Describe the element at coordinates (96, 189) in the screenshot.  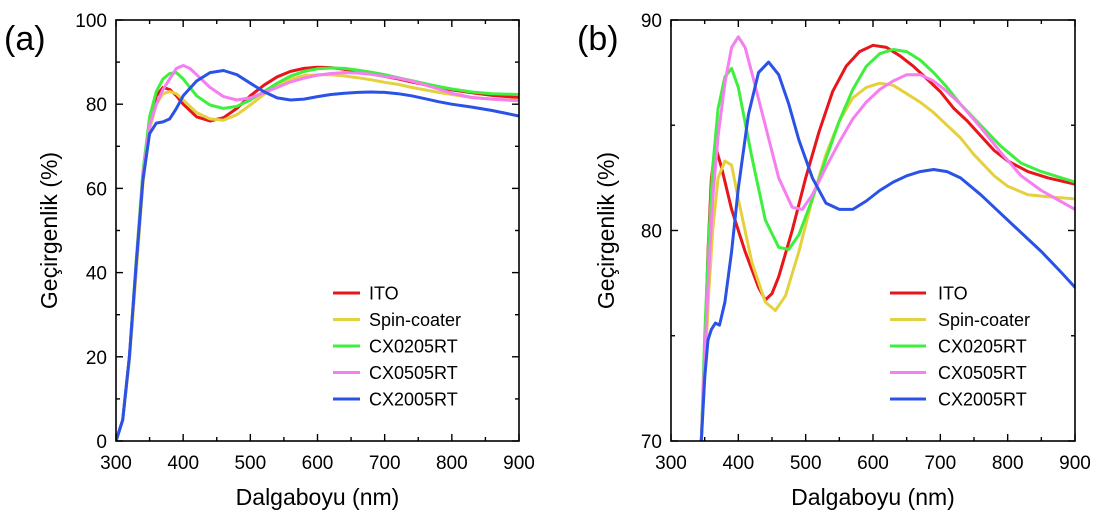
I see `y-tick-label: 60` at that location.